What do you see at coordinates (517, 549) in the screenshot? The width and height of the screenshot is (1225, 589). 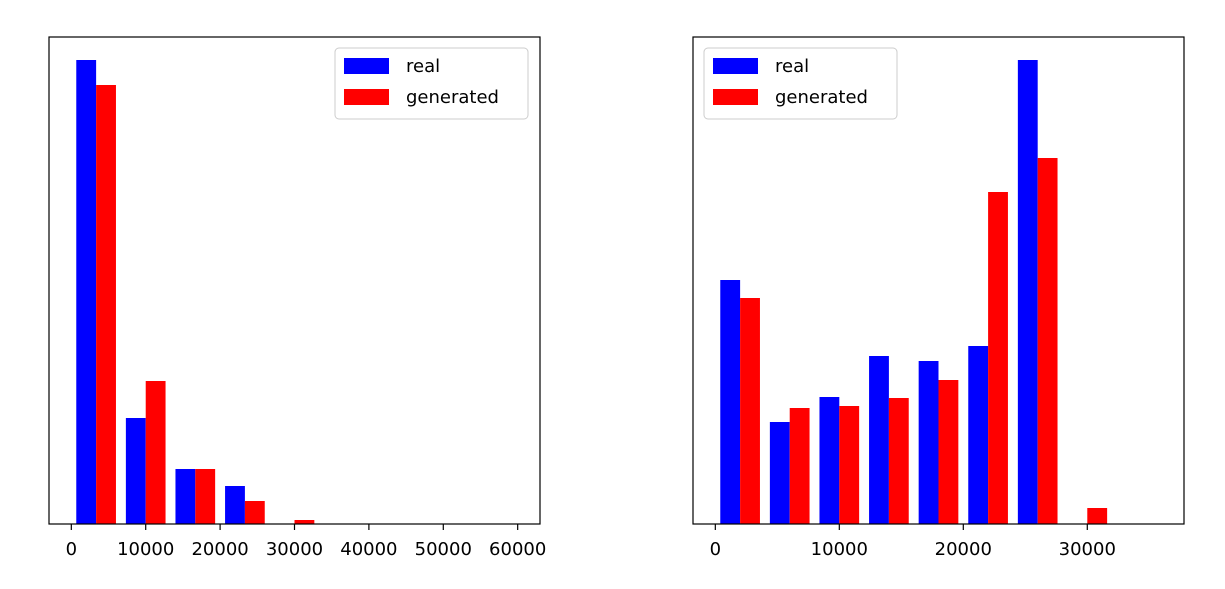 I see `x-tick-label: 60000` at bounding box center [517, 549].